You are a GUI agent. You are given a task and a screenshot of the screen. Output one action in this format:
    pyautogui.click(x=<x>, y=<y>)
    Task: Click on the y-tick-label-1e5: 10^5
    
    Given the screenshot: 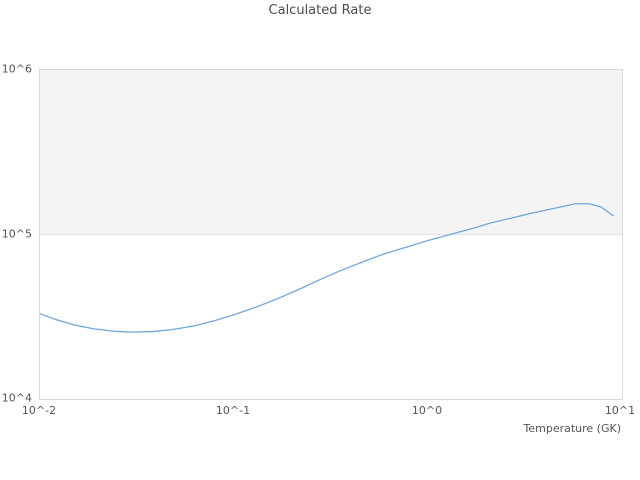 What is the action you would take?
    pyautogui.click(x=16, y=233)
    